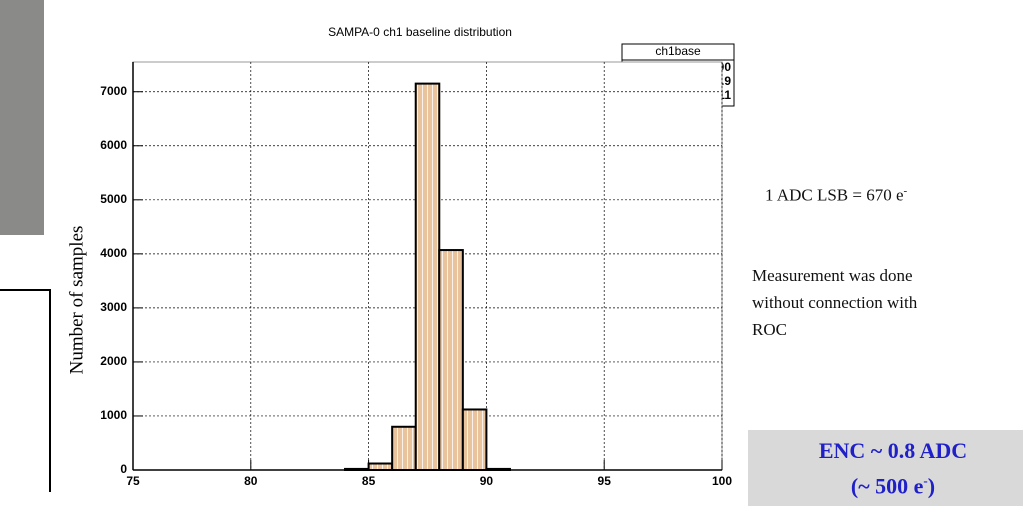 The width and height of the screenshot is (1023, 506). What do you see at coordinates (113, 307) in the screenshot?
I see `y-tick-label: 3000` at bounding box center [113, 307].